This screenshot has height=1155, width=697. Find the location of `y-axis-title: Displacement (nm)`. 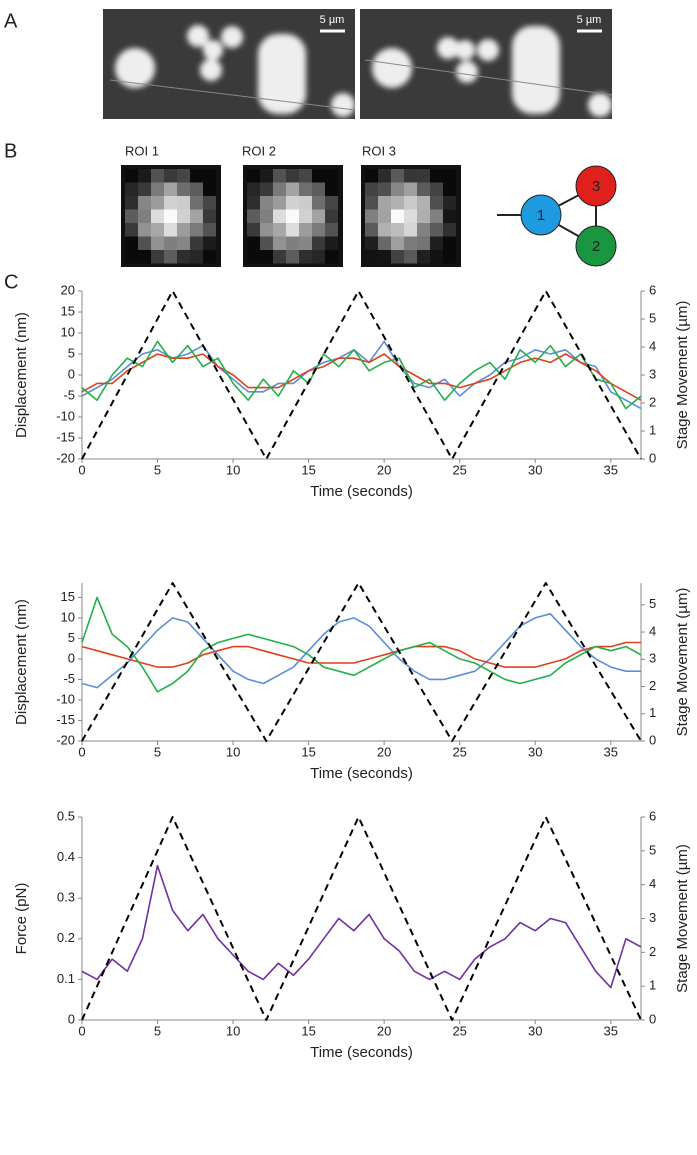

y-axis-title: Displacement (nm) is located at coordinates (21, 662).